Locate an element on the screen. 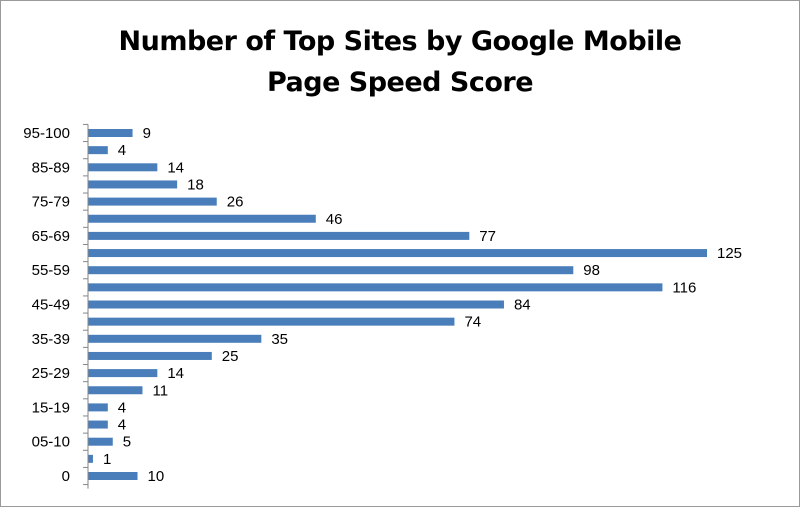 Image resolution: width=800 pixels, height=507 pixels. chart-title-line-1: Number of Top Sites by Google Mobile is located at coordinates (400, 41).